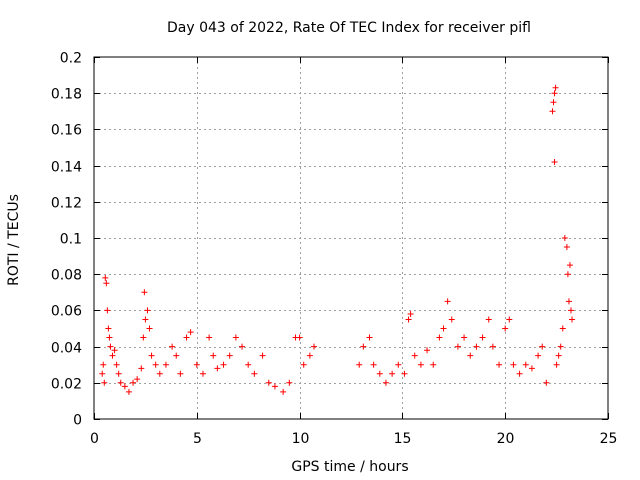 The image size is (640, 480). I want to click on y-tick-label: 0, so click(77, 421).